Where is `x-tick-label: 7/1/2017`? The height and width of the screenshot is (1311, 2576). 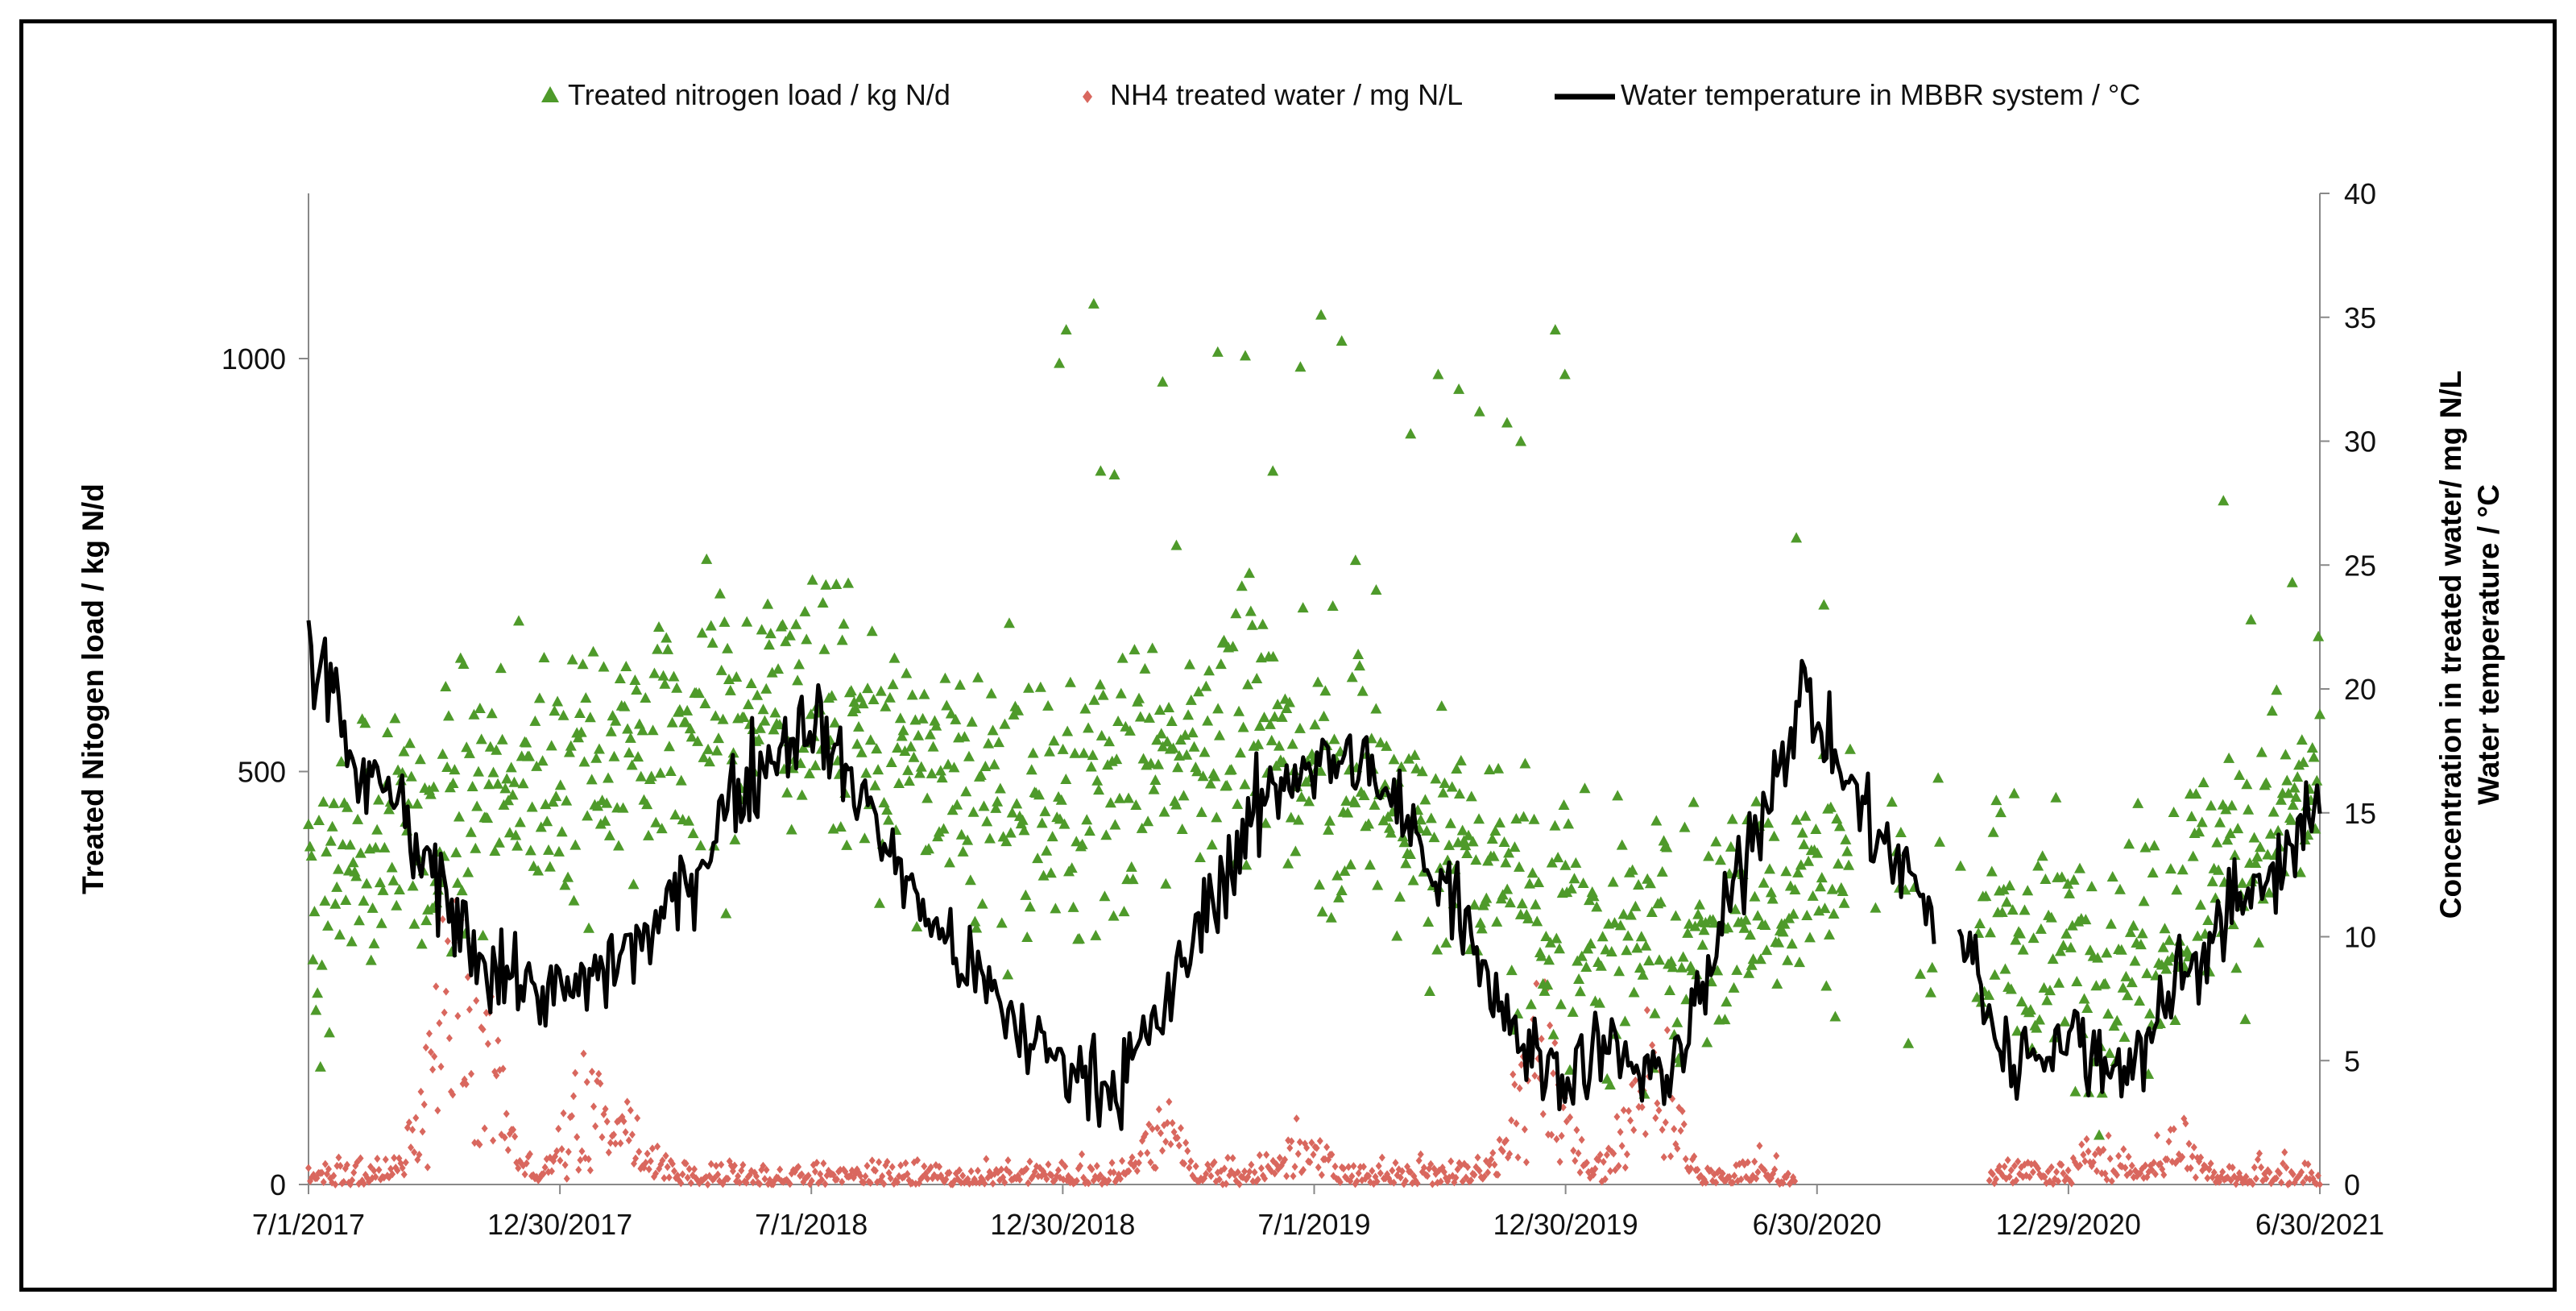
x-tick-label: 7/1/2017 is located at coordinates (308, 1224).